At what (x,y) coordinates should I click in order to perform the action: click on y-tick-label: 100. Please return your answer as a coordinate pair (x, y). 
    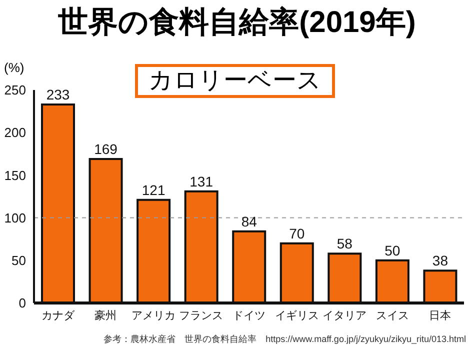
    Looking at the image, I should click on (15, 218).